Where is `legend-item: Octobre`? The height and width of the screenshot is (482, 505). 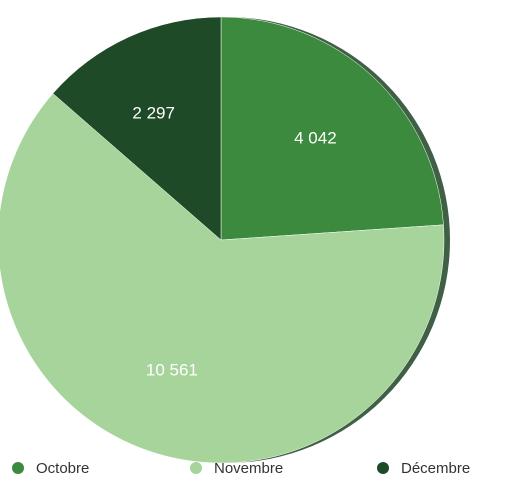
legend-item: Octobre is located at coordinates (50, 468).